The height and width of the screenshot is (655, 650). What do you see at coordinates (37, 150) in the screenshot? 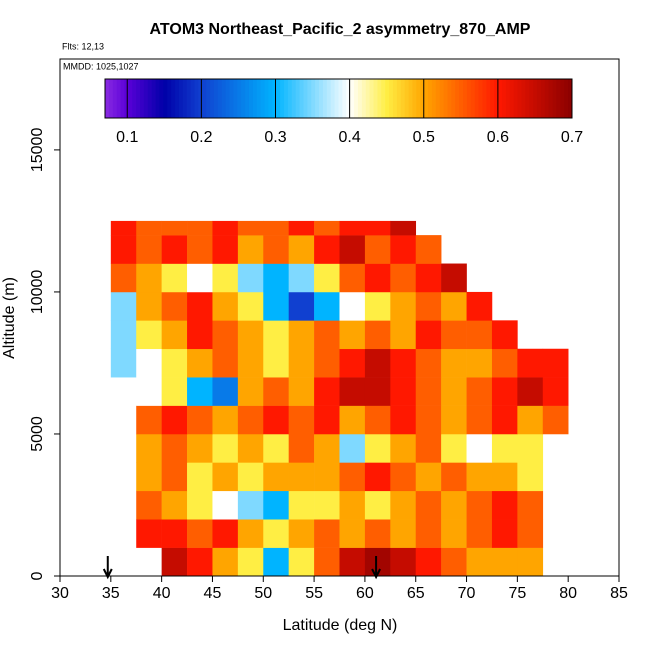
I see `y-tick-label: 15000` at bounding box center [37, 150].